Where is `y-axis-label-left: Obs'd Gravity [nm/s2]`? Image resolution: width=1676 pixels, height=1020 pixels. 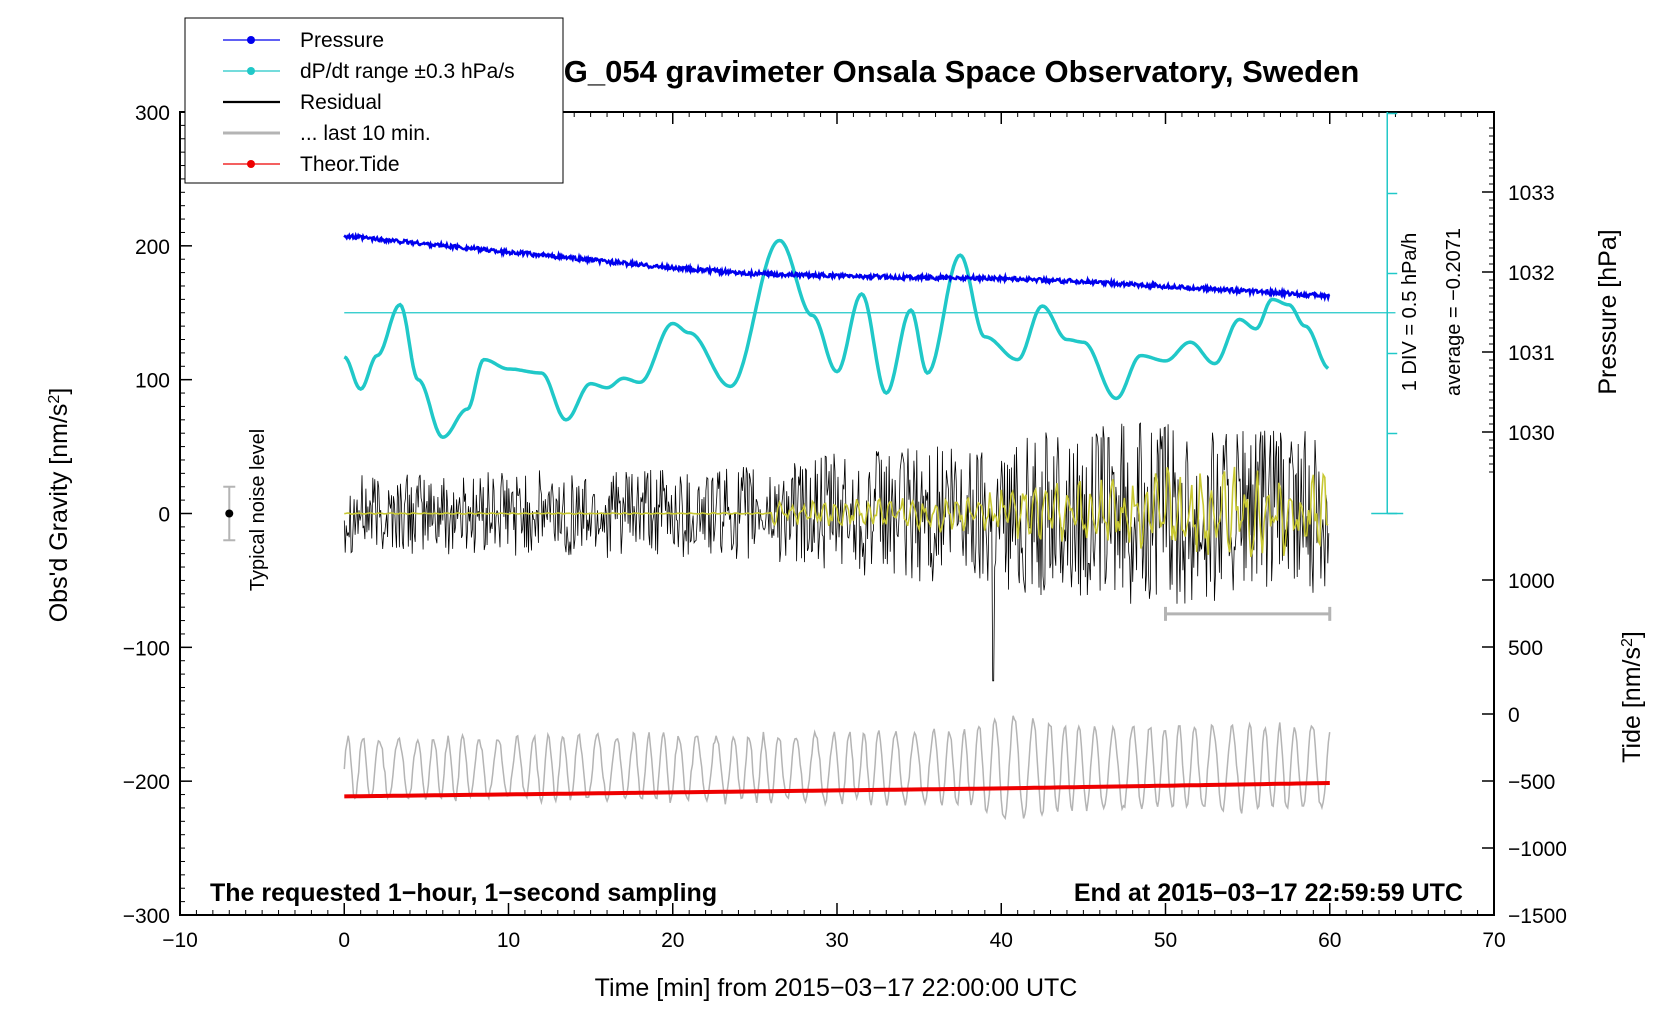
y-axis-label-left: Obs'd Gravity [nm/s2] is located at coordinates (59, 505).